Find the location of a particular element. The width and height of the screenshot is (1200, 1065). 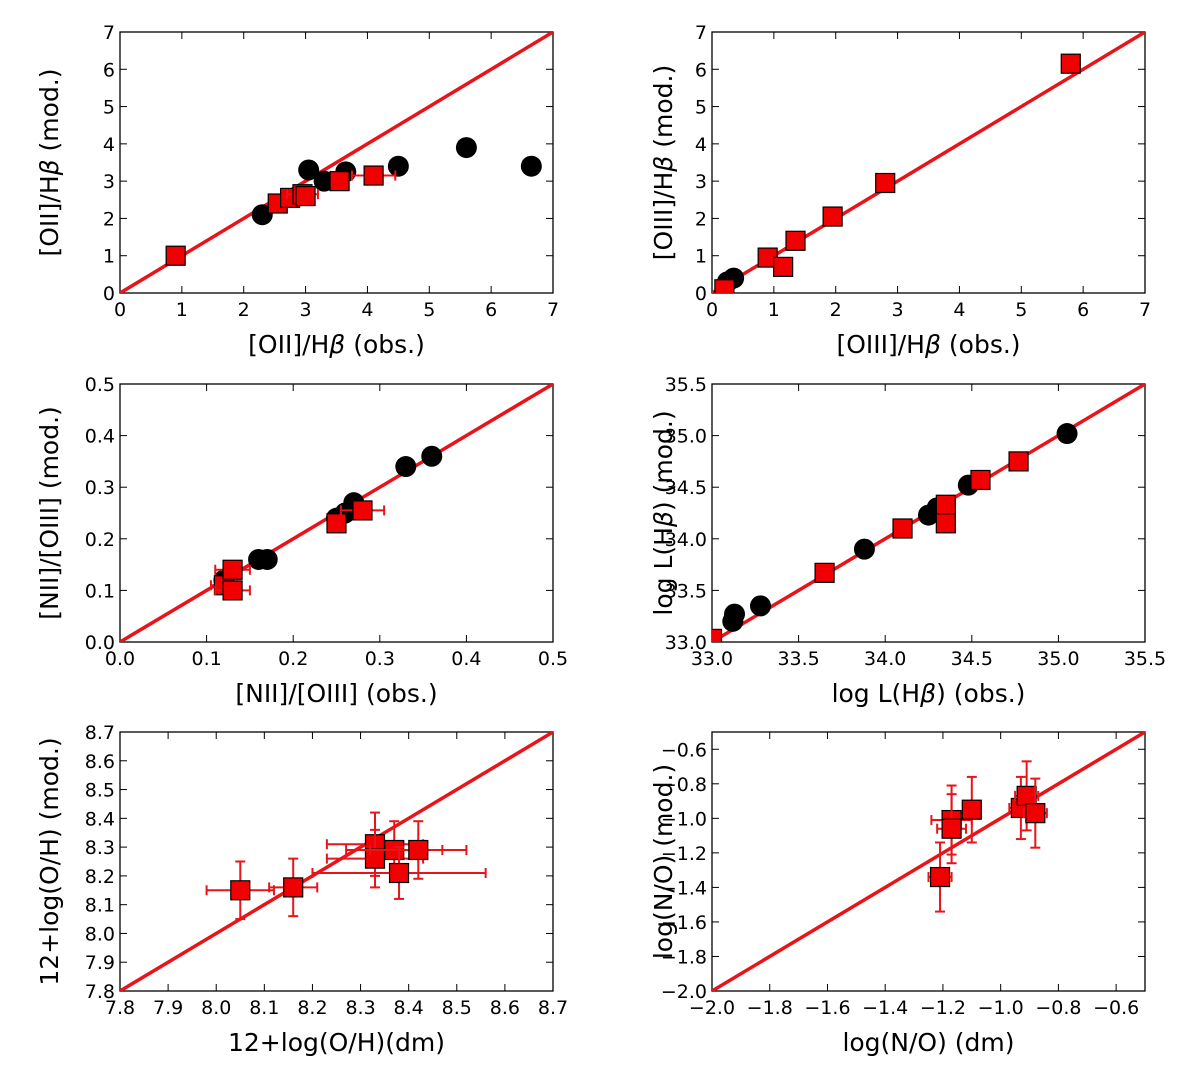

x-tick-label: 35.0 is located at coordinates (1058, 659).